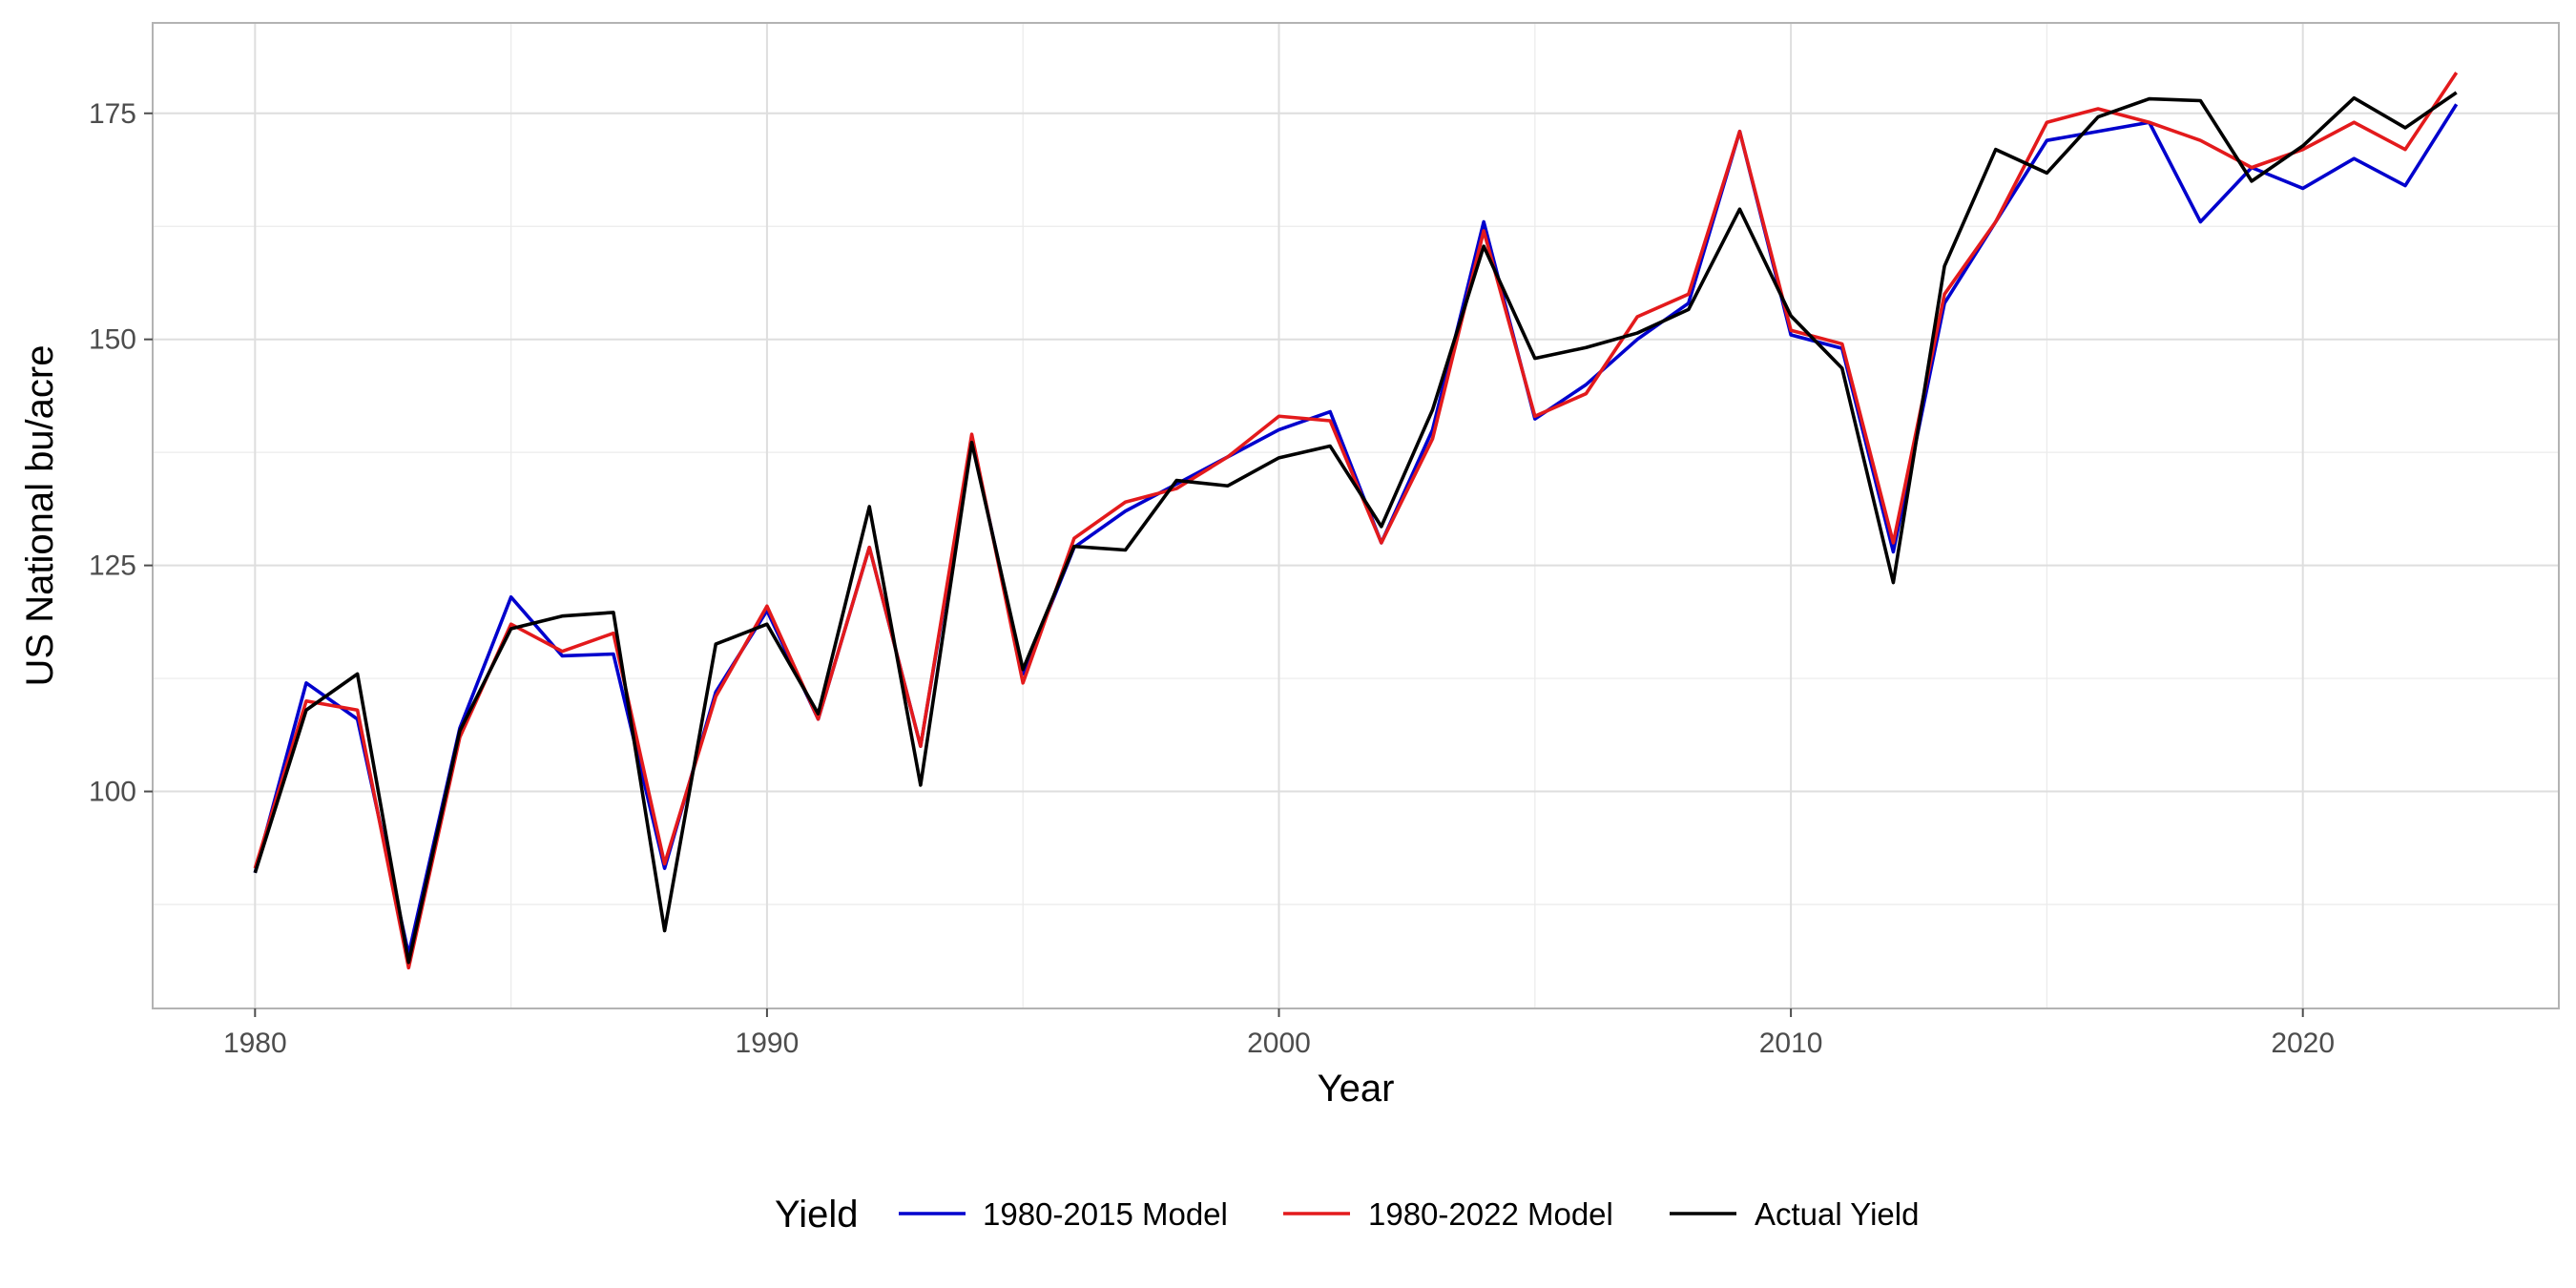 This screenshot has height=1288, width=2576. What do you see at coordinates (112, 792) in the screenshot?
I see `y-tick-label: 100` at bounding box center [112, 792].